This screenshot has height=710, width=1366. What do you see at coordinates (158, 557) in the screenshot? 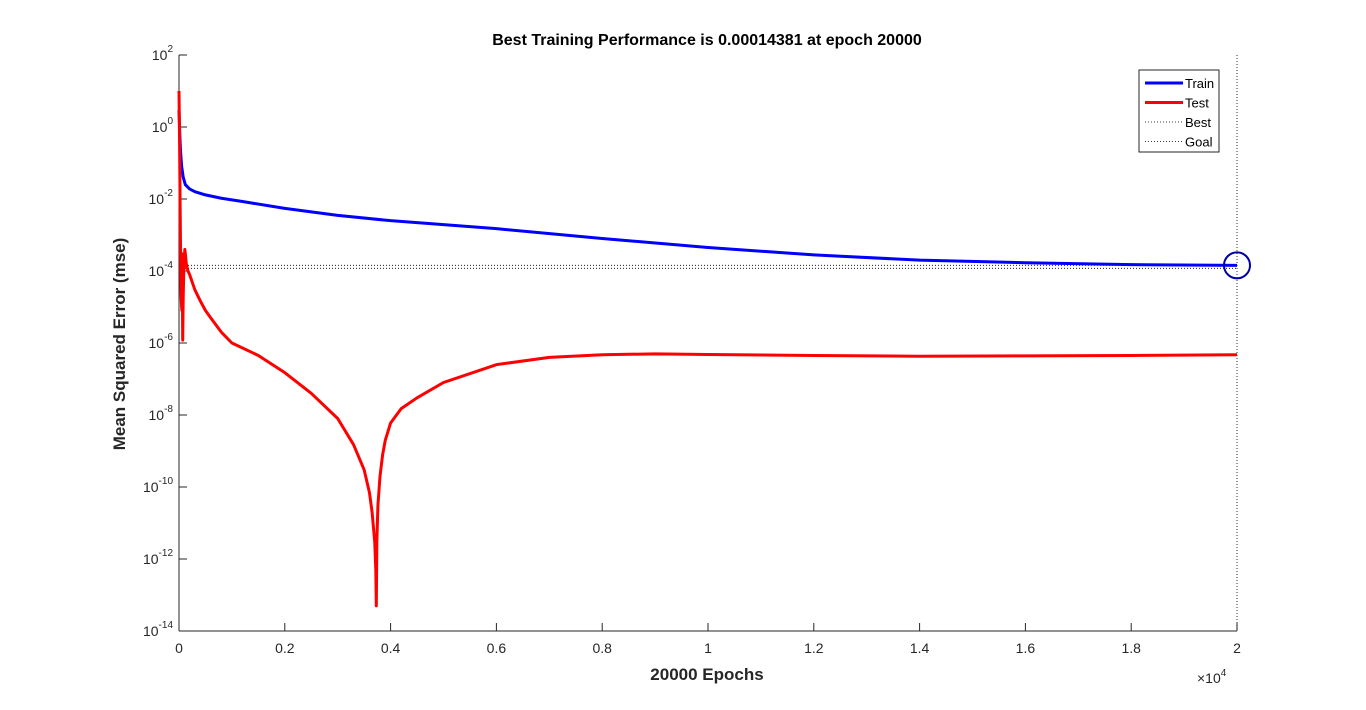
I see `y-tick-label: 10⁻¹²` at bounding box center [158, 557].